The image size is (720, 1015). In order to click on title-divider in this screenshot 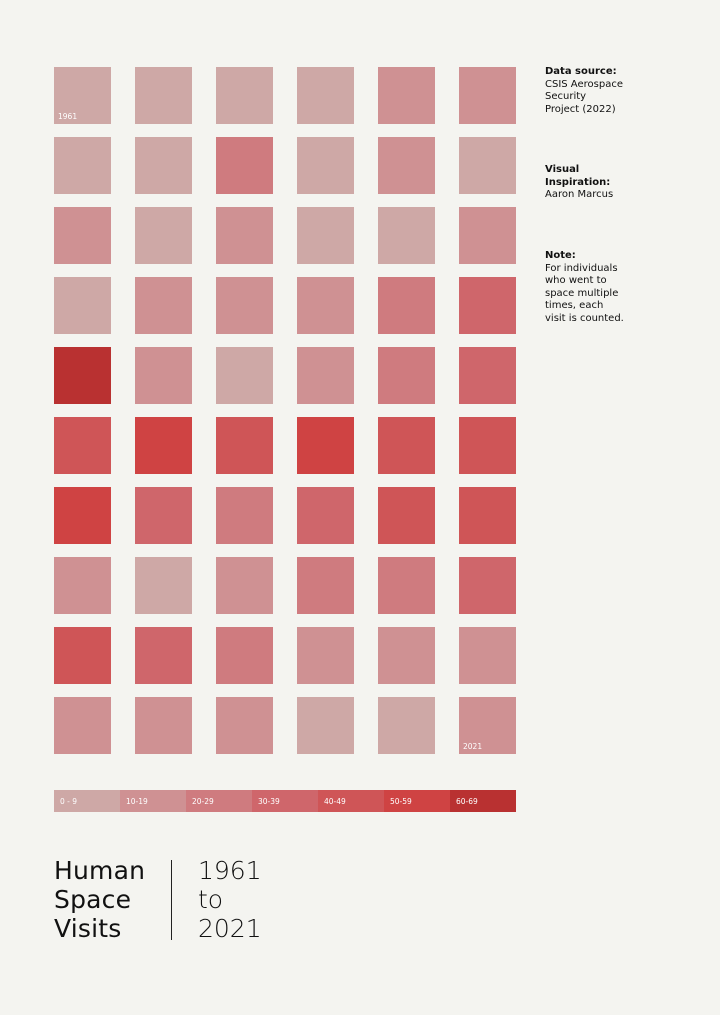, I will do `click(171, 900)`.